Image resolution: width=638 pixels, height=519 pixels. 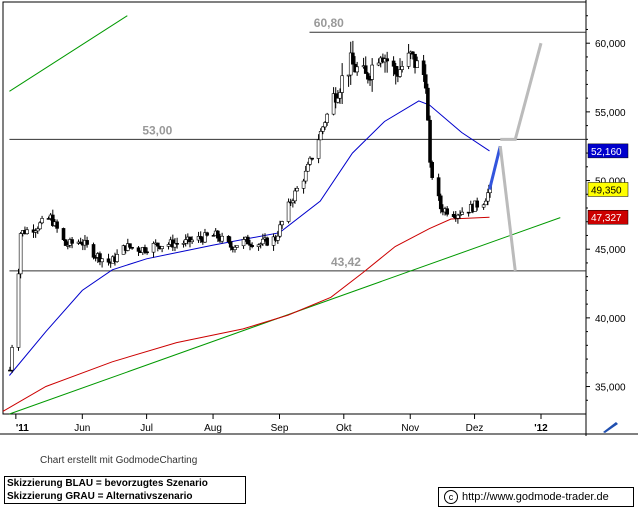 What do you see at coordinates (495, 167) in the screenshot?
I see `scenario-blue-line` at bounding box center [495, 167].